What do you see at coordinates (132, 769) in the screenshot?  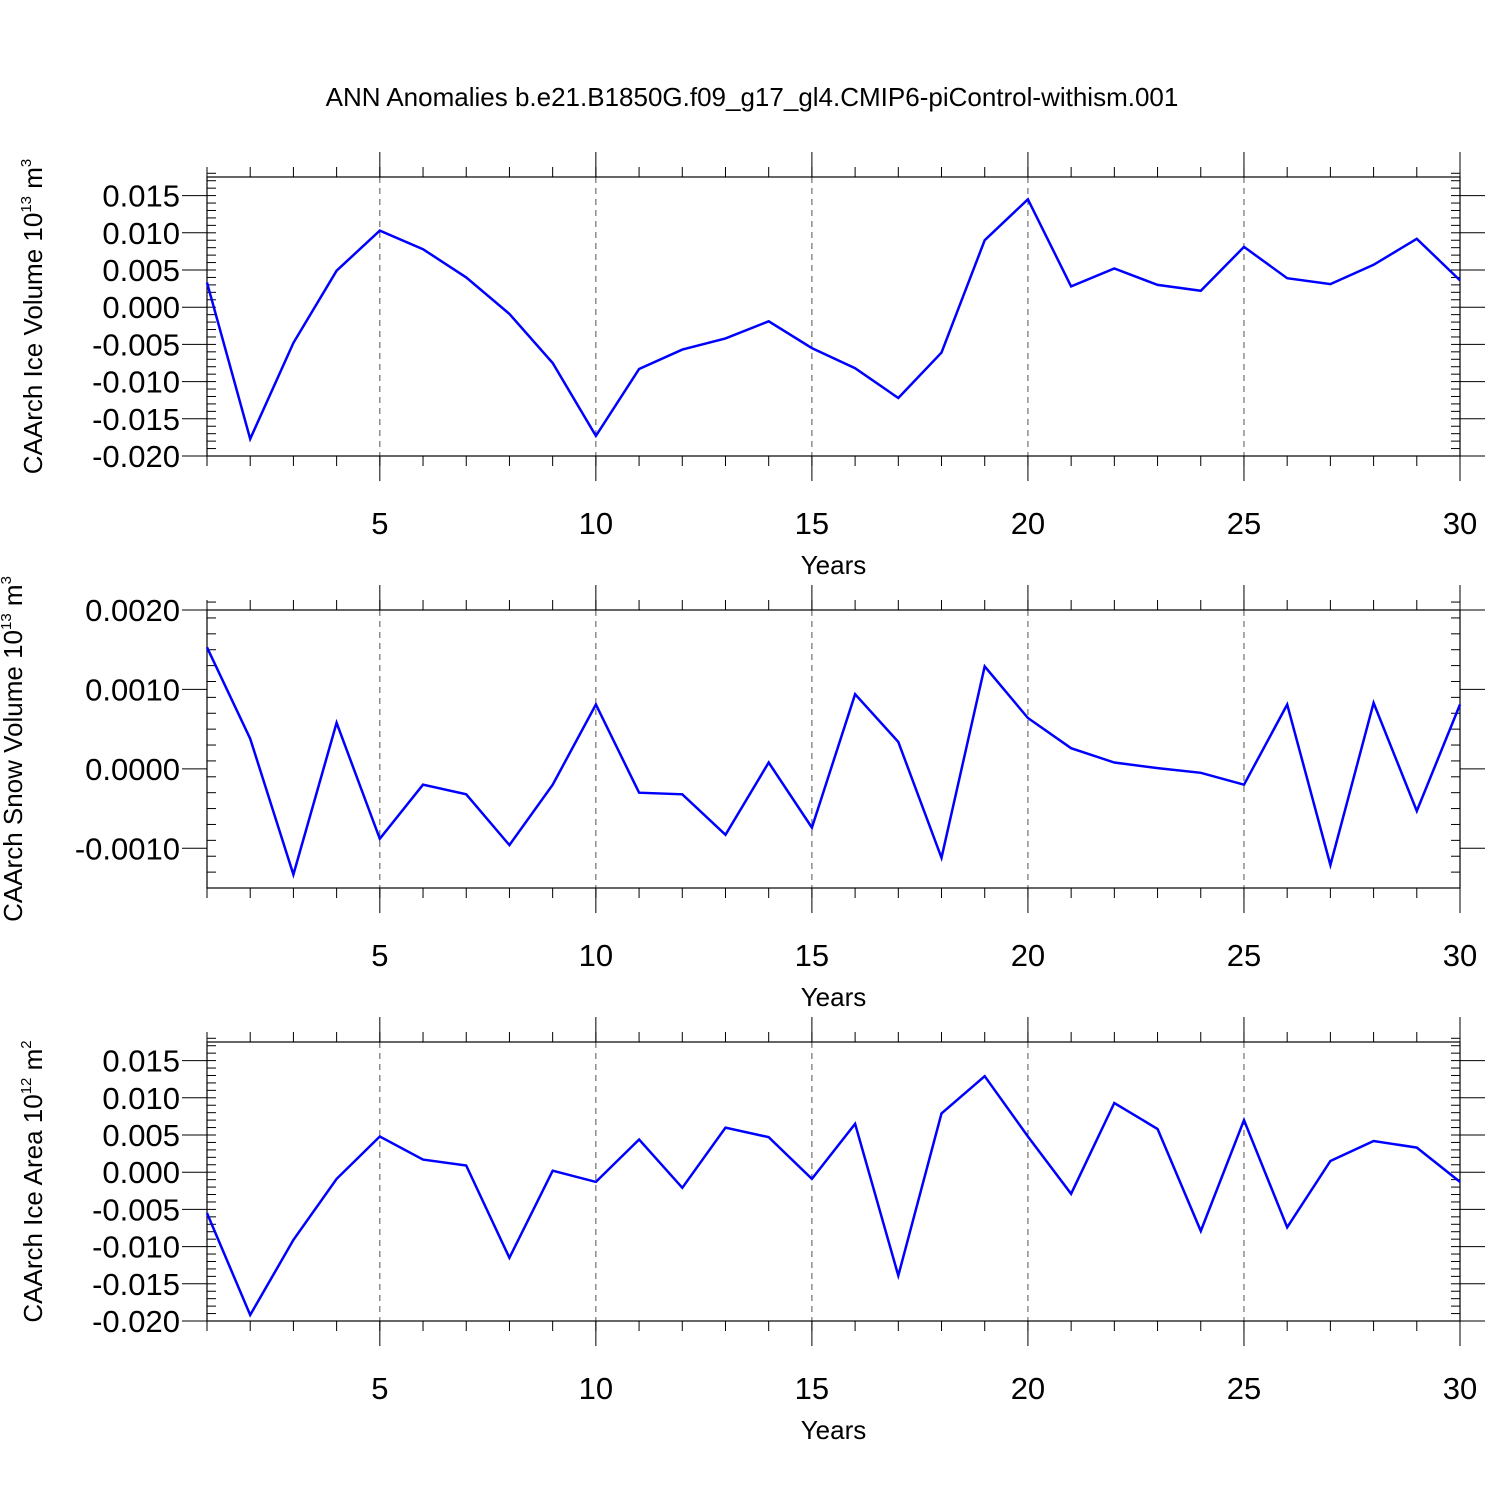 I see `y-tick-label: 0.0000` at bounding box center [132, 769].